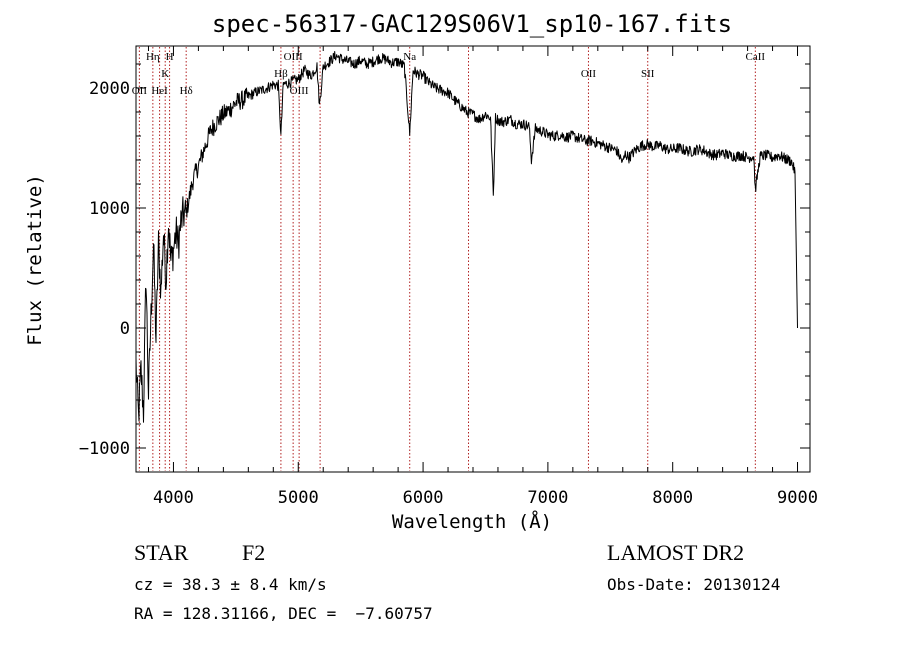  Describe the element at coordinates (547, 498) in the screenshot. I see `x-tick-label: 7000` at that location.